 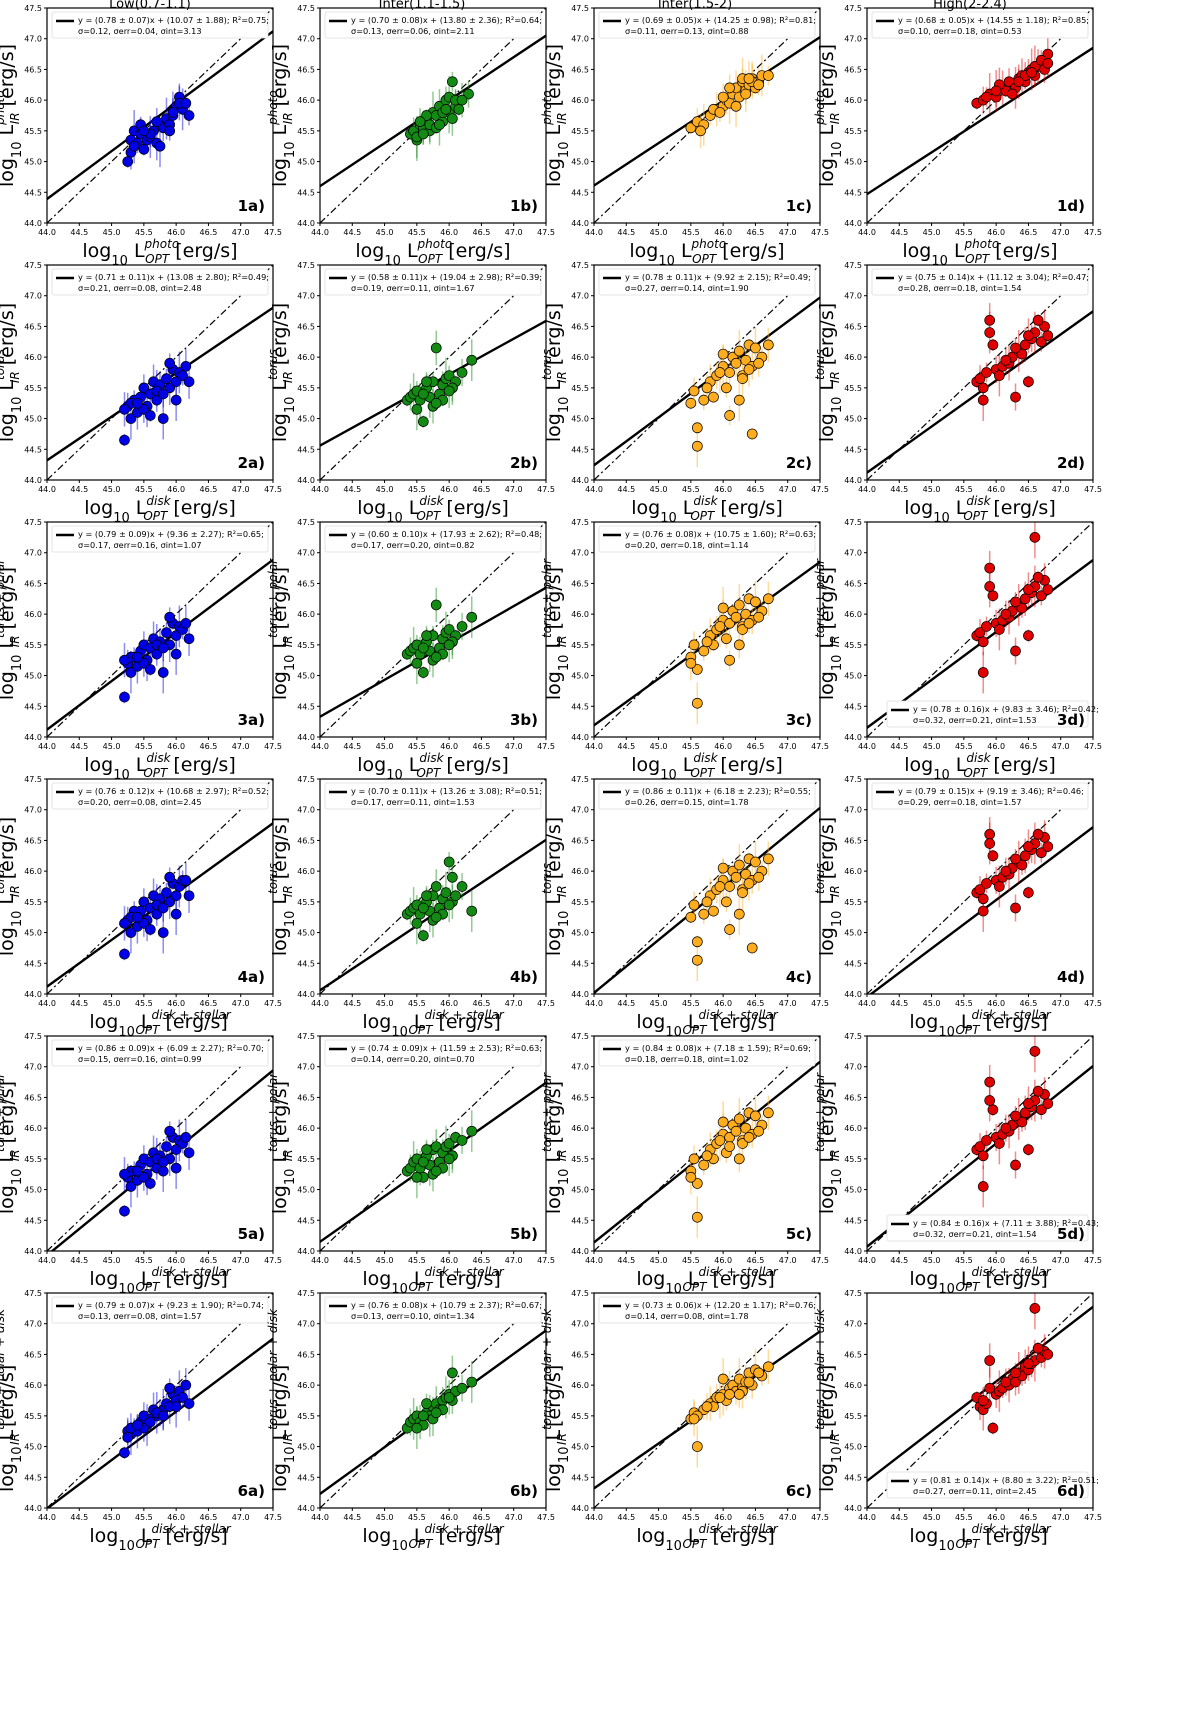 What do you see at coordinates (980, 510) in the screenshot?
I see `panel-2d-xlabel-text: log10 Ldisk OPT [erg/s]` at bounding box center [980, 510].